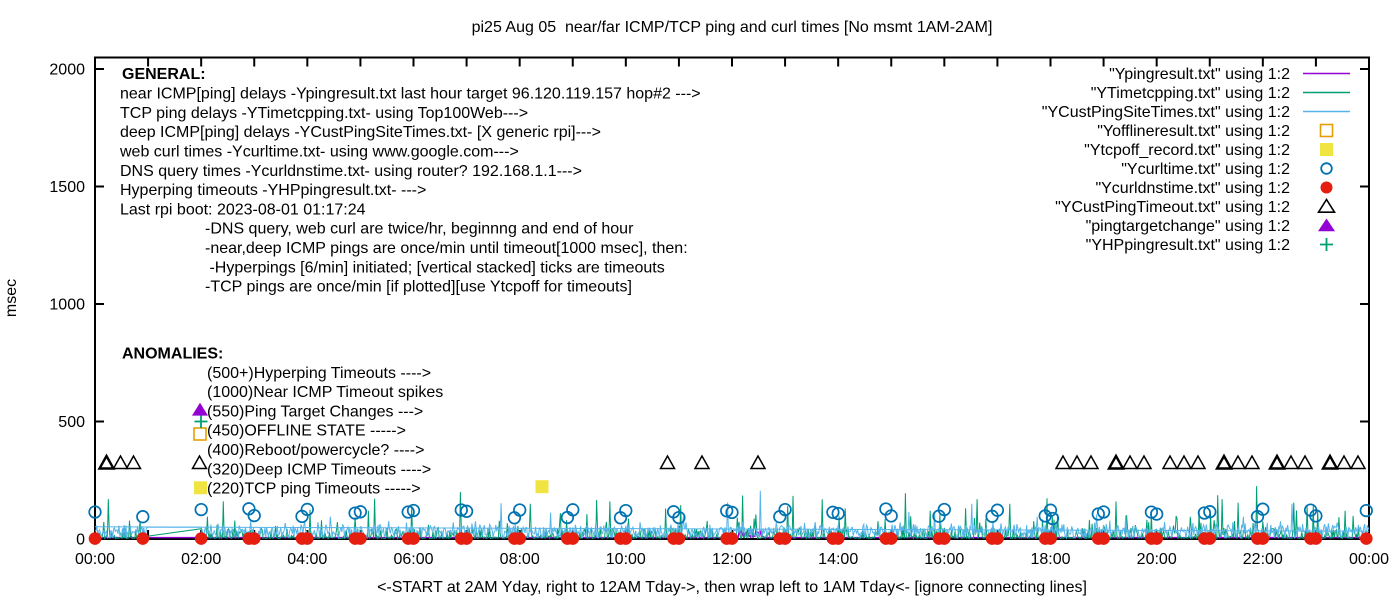 This screenshot has height=605, width=1400. I want to click on svg-text: 06:00, so click(413, 559).